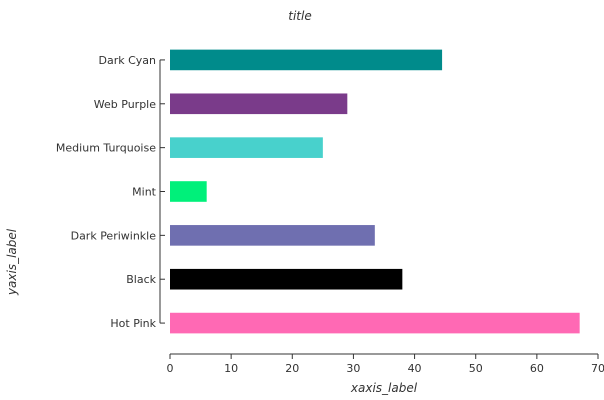  What do you see at coordinates (415, 368) in the screenshot?
I see `x-tick-label: 40` at bounding box center [415, 368].